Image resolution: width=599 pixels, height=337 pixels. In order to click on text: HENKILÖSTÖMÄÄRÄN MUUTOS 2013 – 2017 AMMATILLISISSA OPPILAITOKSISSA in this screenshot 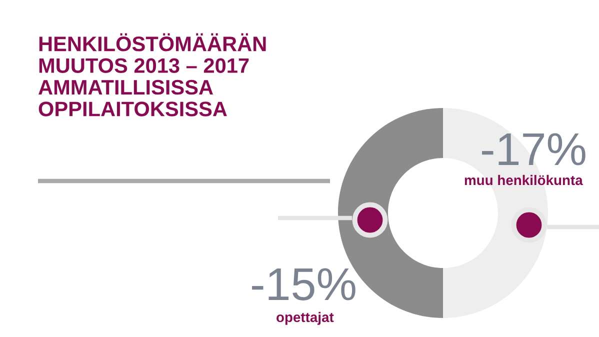, I will do `click(152, 74)`.